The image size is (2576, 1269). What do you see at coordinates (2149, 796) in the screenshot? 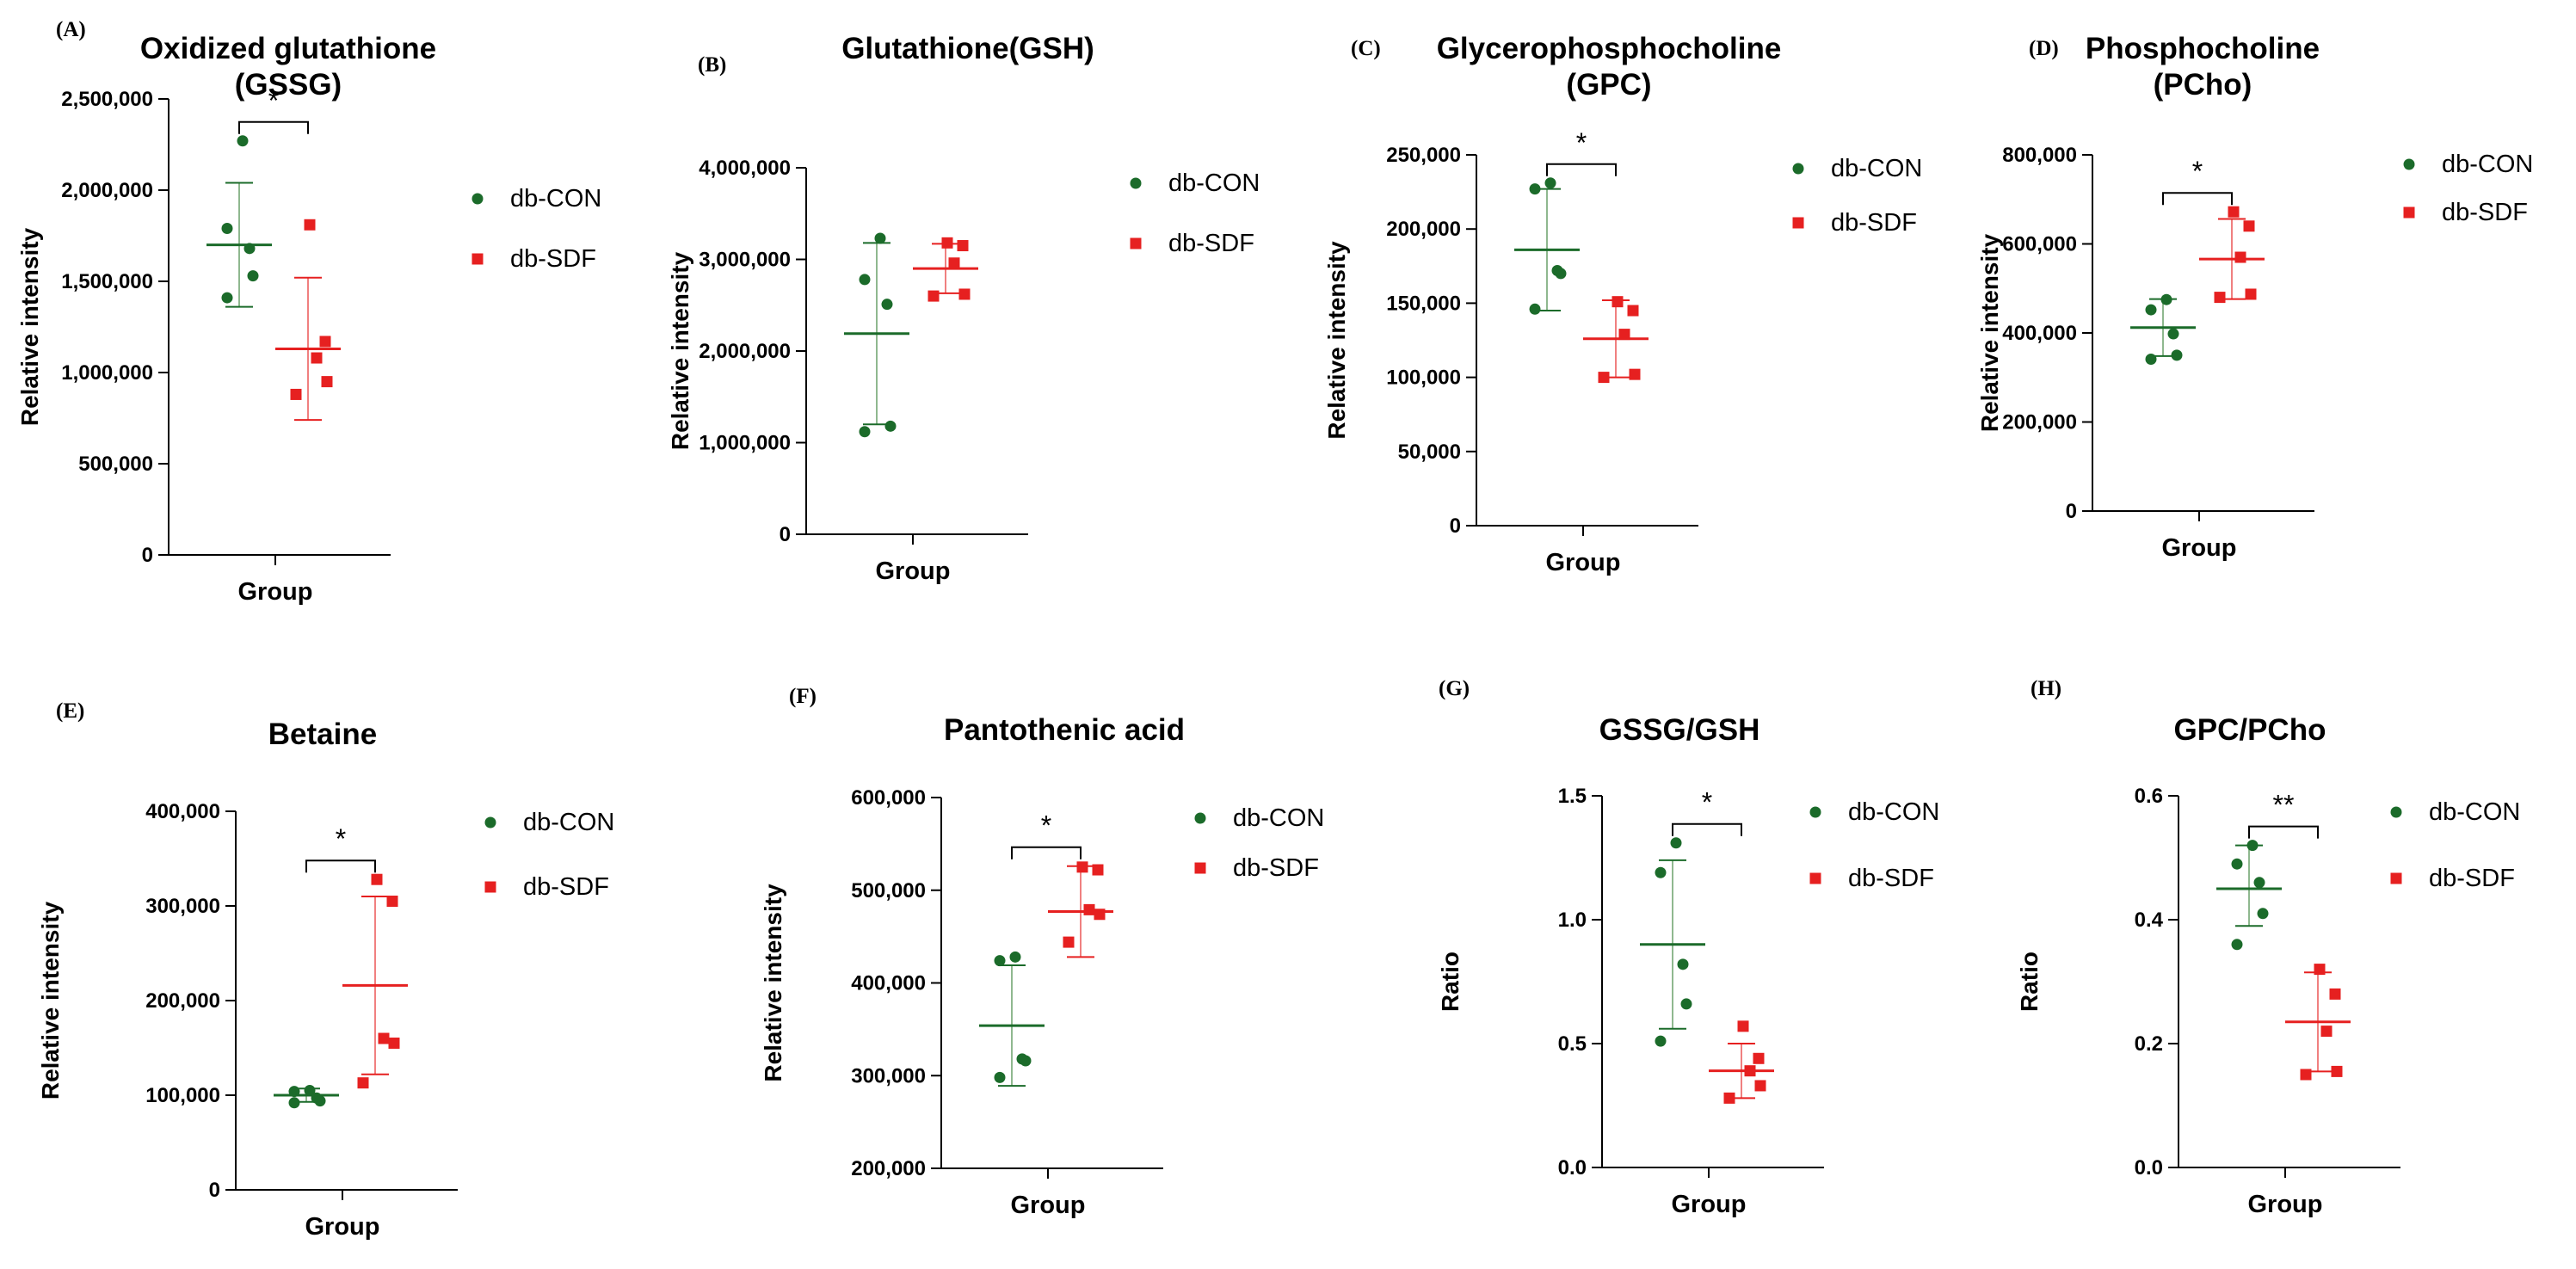
I see `y-tick-label: 0.6` at bounding box center [2149, 796].